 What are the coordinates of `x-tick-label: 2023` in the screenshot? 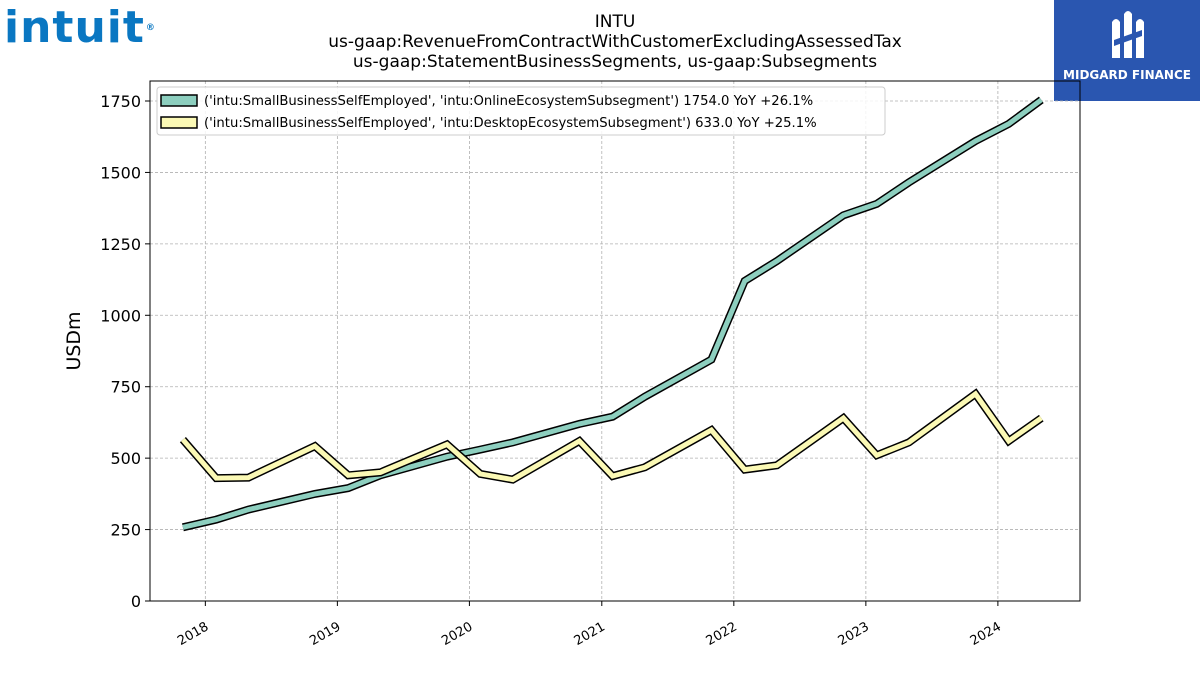 It's located at (854, 634).